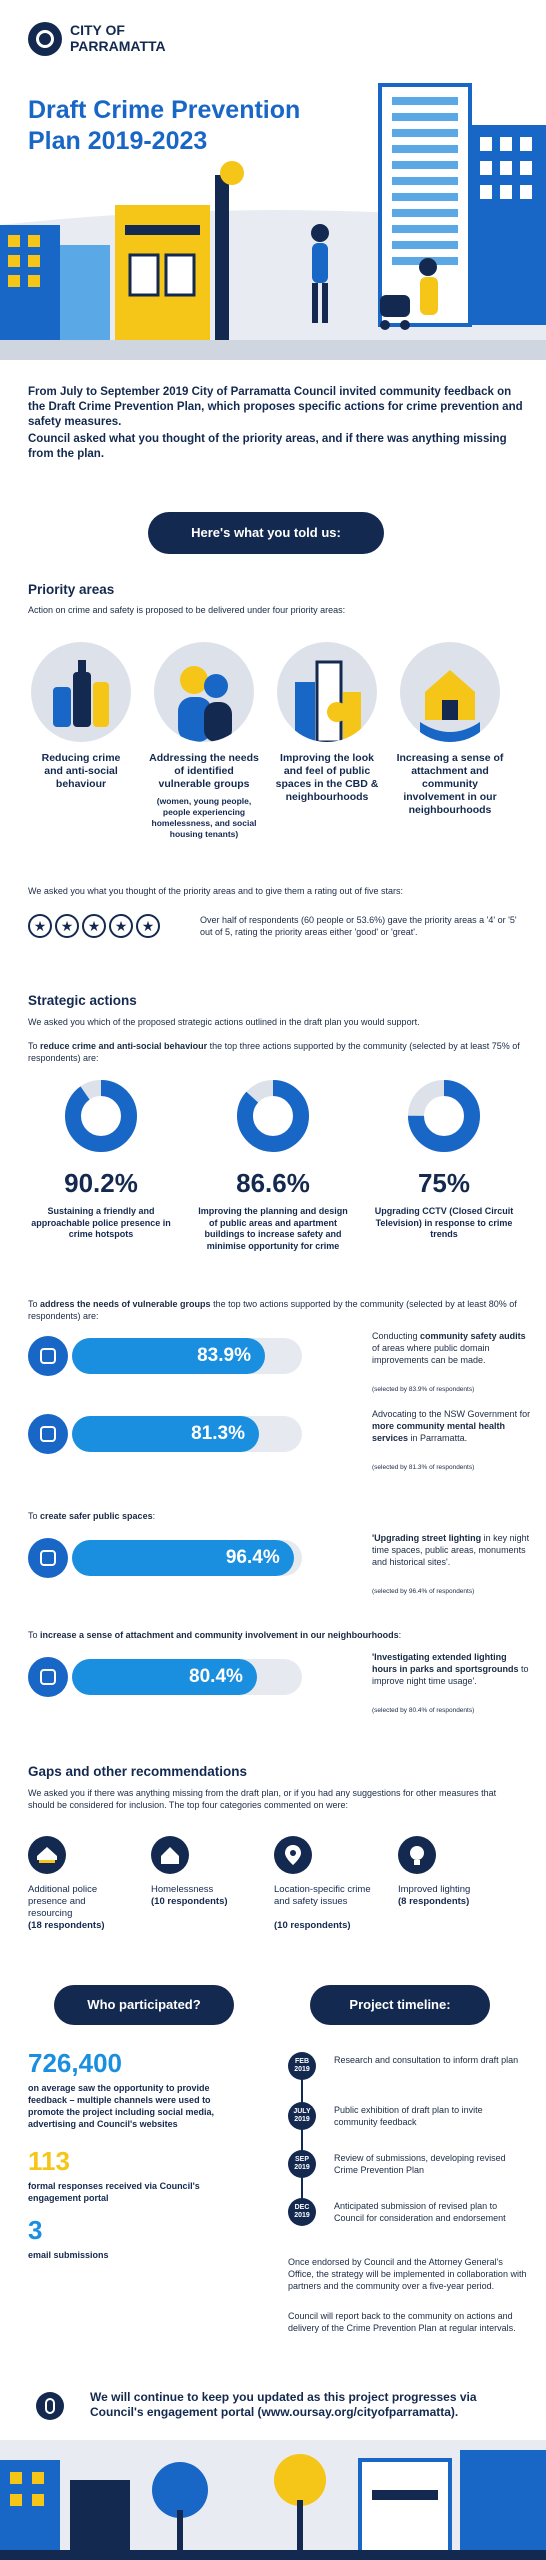 This screenshot has height=2560, width=546. I want to click on location-pin-icon, so click(293, 1855).